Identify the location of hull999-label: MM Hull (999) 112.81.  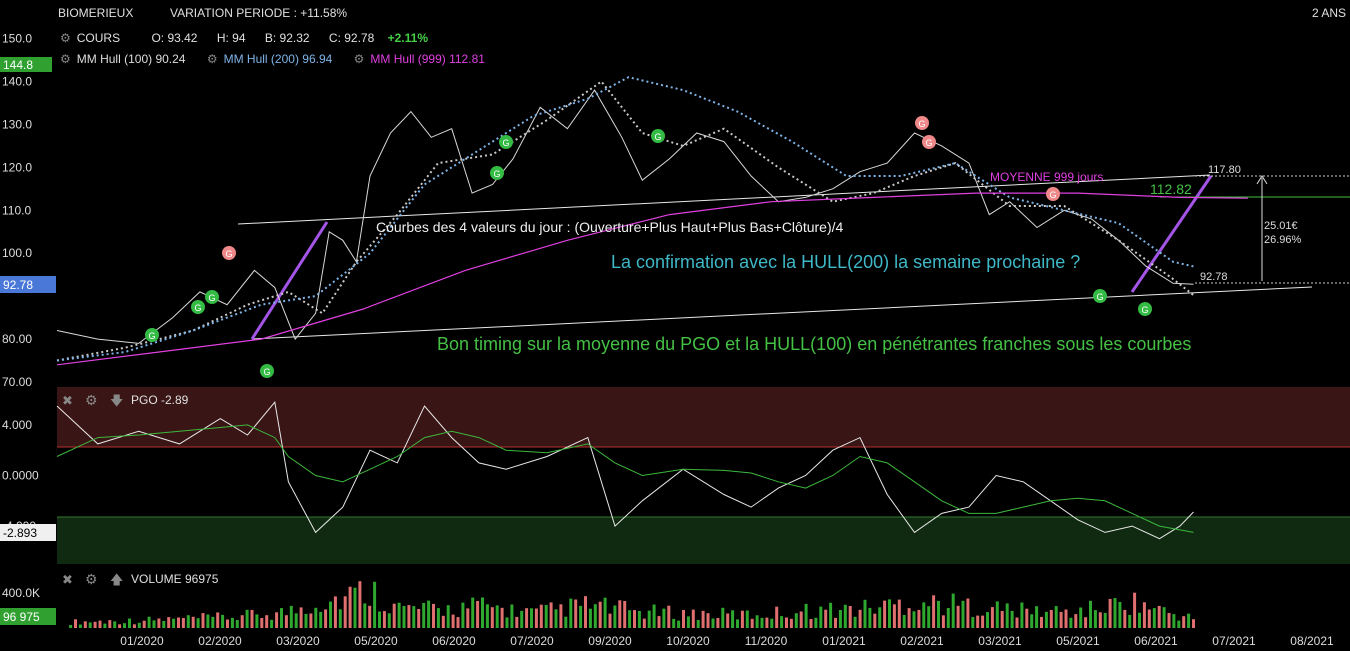
(427, 59).